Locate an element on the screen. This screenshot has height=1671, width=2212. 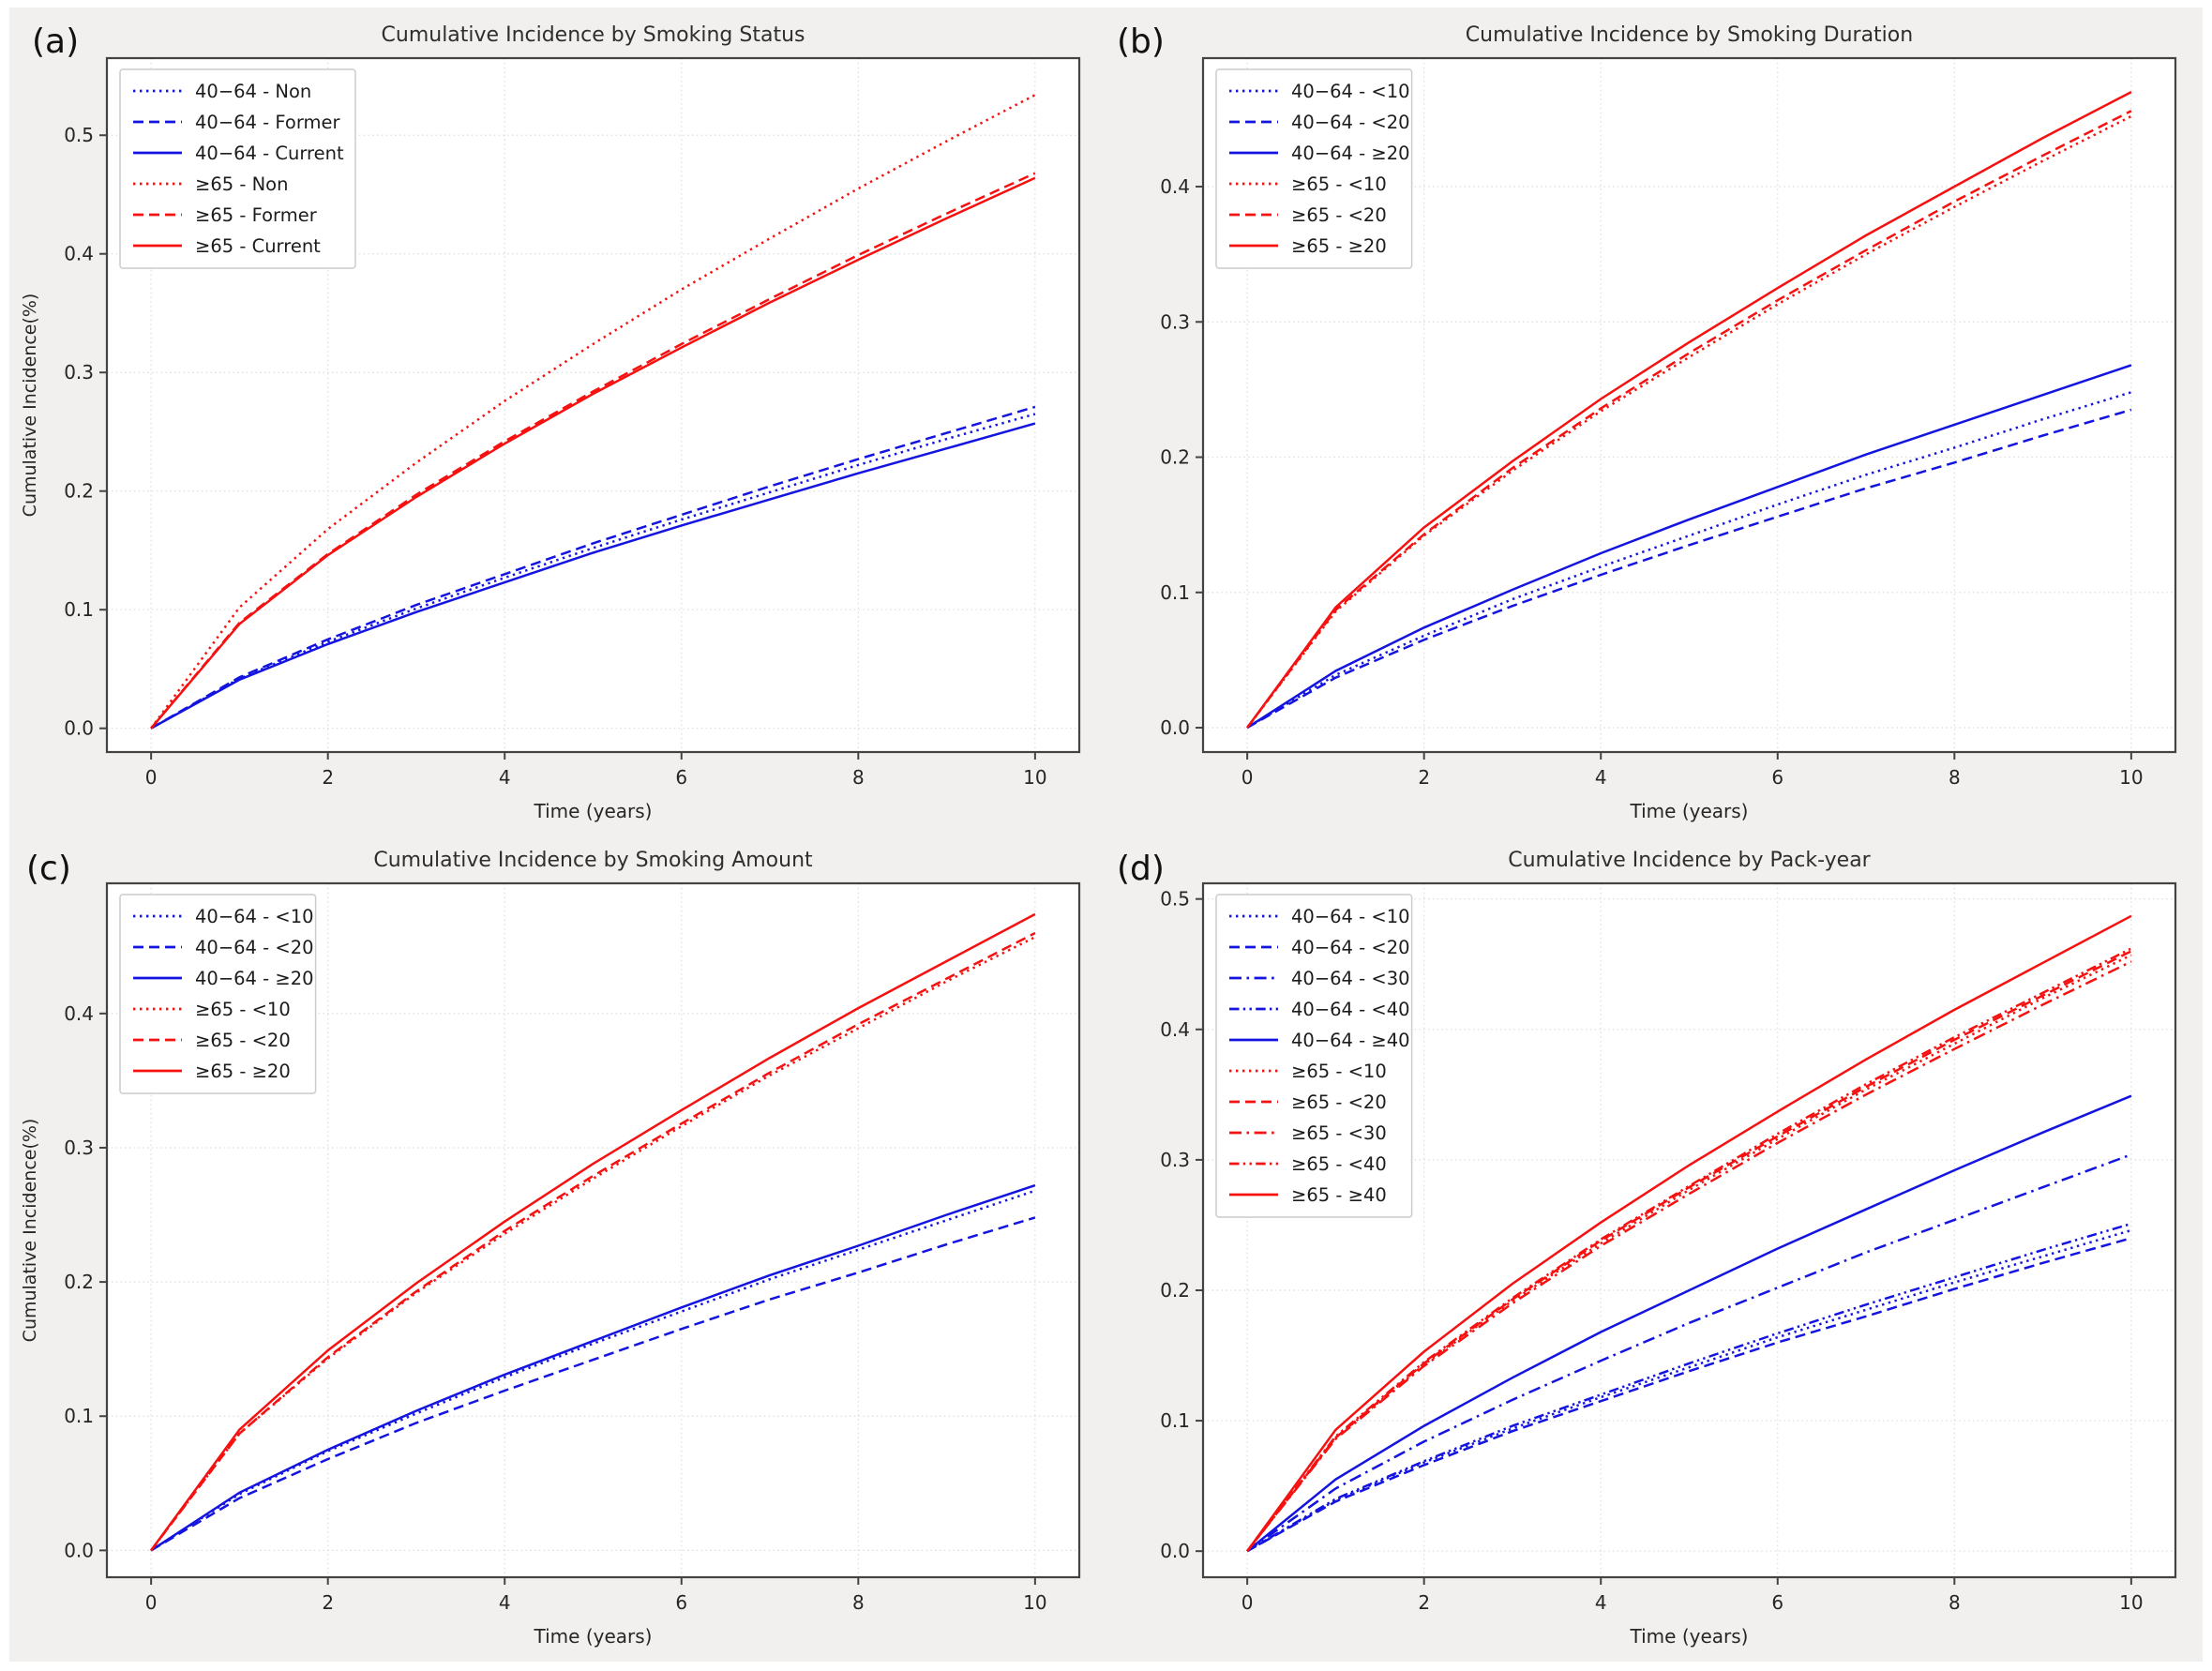
svg-text:Cumulative Incidence by Smokin: Cumulative Incidence by Smoking Amount is located at coordinates (593, 861).